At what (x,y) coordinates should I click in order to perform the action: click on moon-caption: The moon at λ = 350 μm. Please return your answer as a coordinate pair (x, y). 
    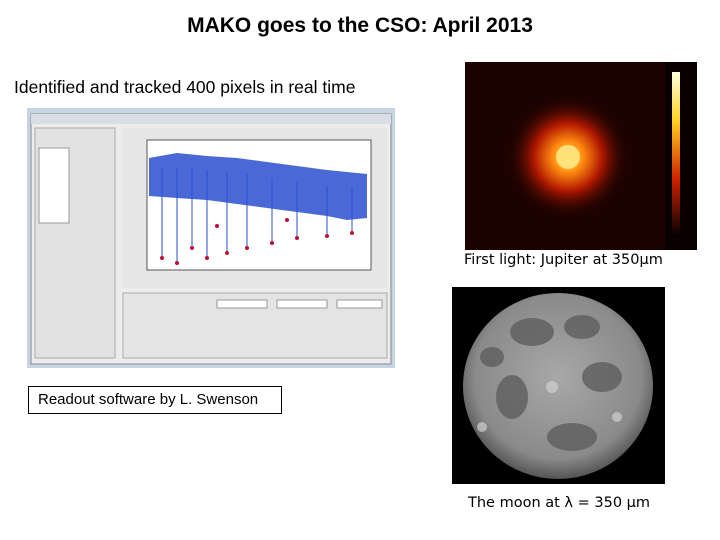
    Looking at the image, I should click on (559, 503).